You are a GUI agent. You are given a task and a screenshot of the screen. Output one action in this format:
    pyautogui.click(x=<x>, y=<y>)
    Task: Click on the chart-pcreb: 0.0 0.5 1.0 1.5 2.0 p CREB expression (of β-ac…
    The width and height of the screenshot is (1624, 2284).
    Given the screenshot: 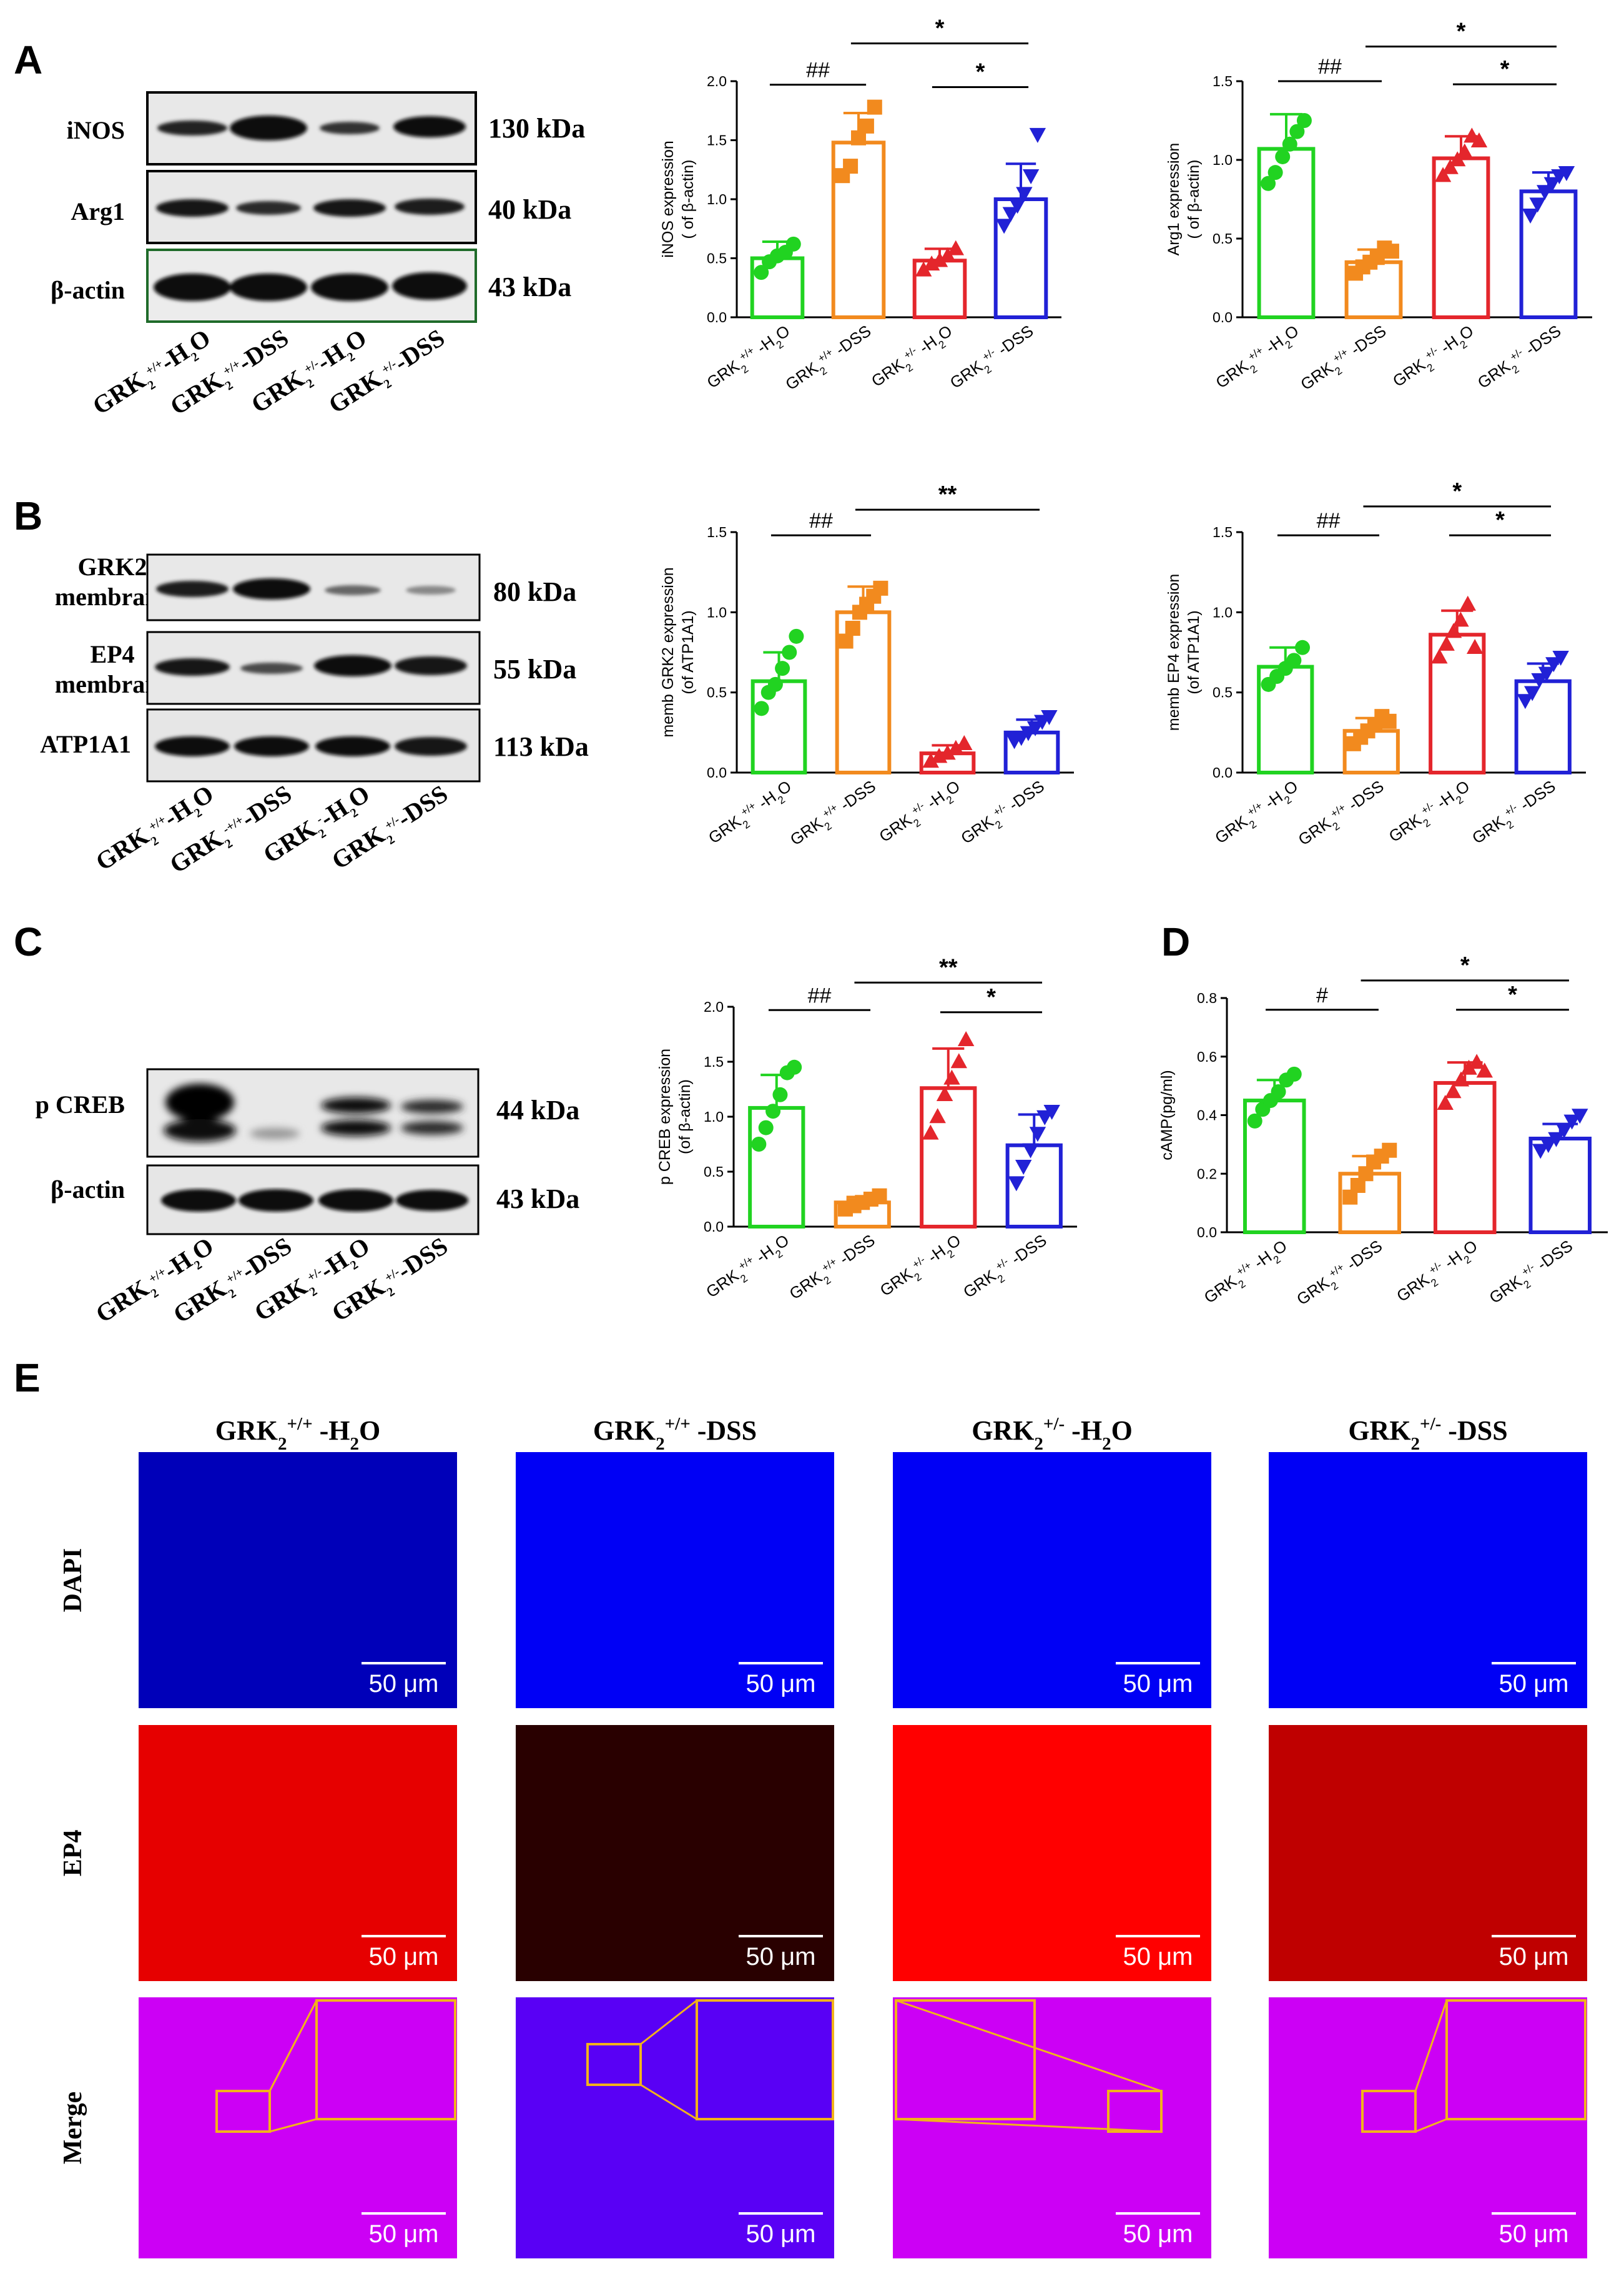 What is the action you would take?
    pyautogui.click(x=866, y=1130)
    